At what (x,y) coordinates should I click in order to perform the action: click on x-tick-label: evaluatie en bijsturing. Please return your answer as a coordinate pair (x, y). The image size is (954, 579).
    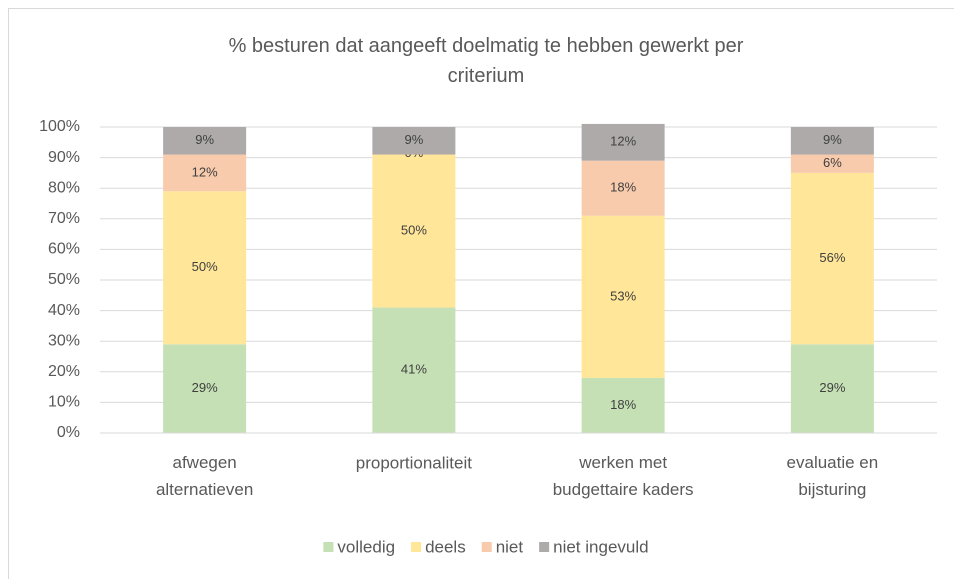
    Looking at the image, I should click on (833, 476).